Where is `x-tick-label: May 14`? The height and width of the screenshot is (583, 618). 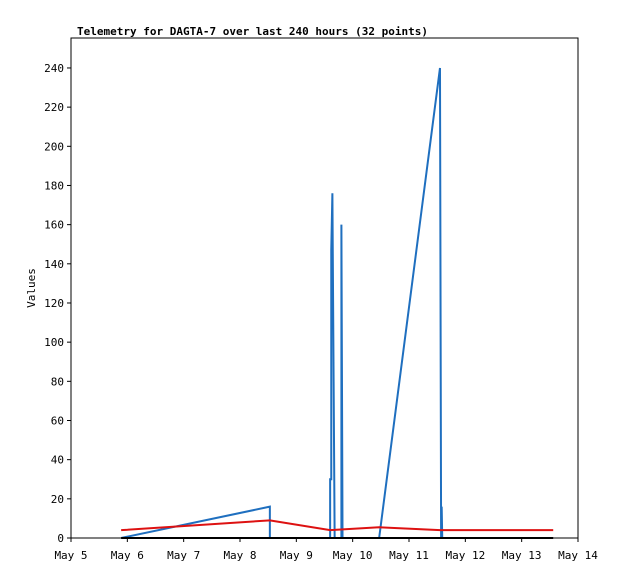
x-tick-label: May 14 is located at coordinates (578, 555).